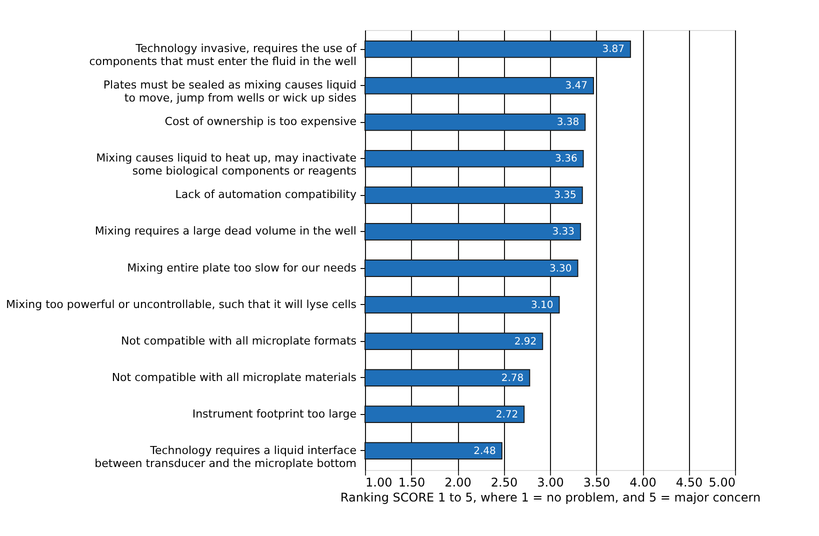 The width and height of the screenshot is (819, 536). Describe the element at coordinates (379, 483) in the screenshot. I see `x-tick-label: 1.00` at that location.